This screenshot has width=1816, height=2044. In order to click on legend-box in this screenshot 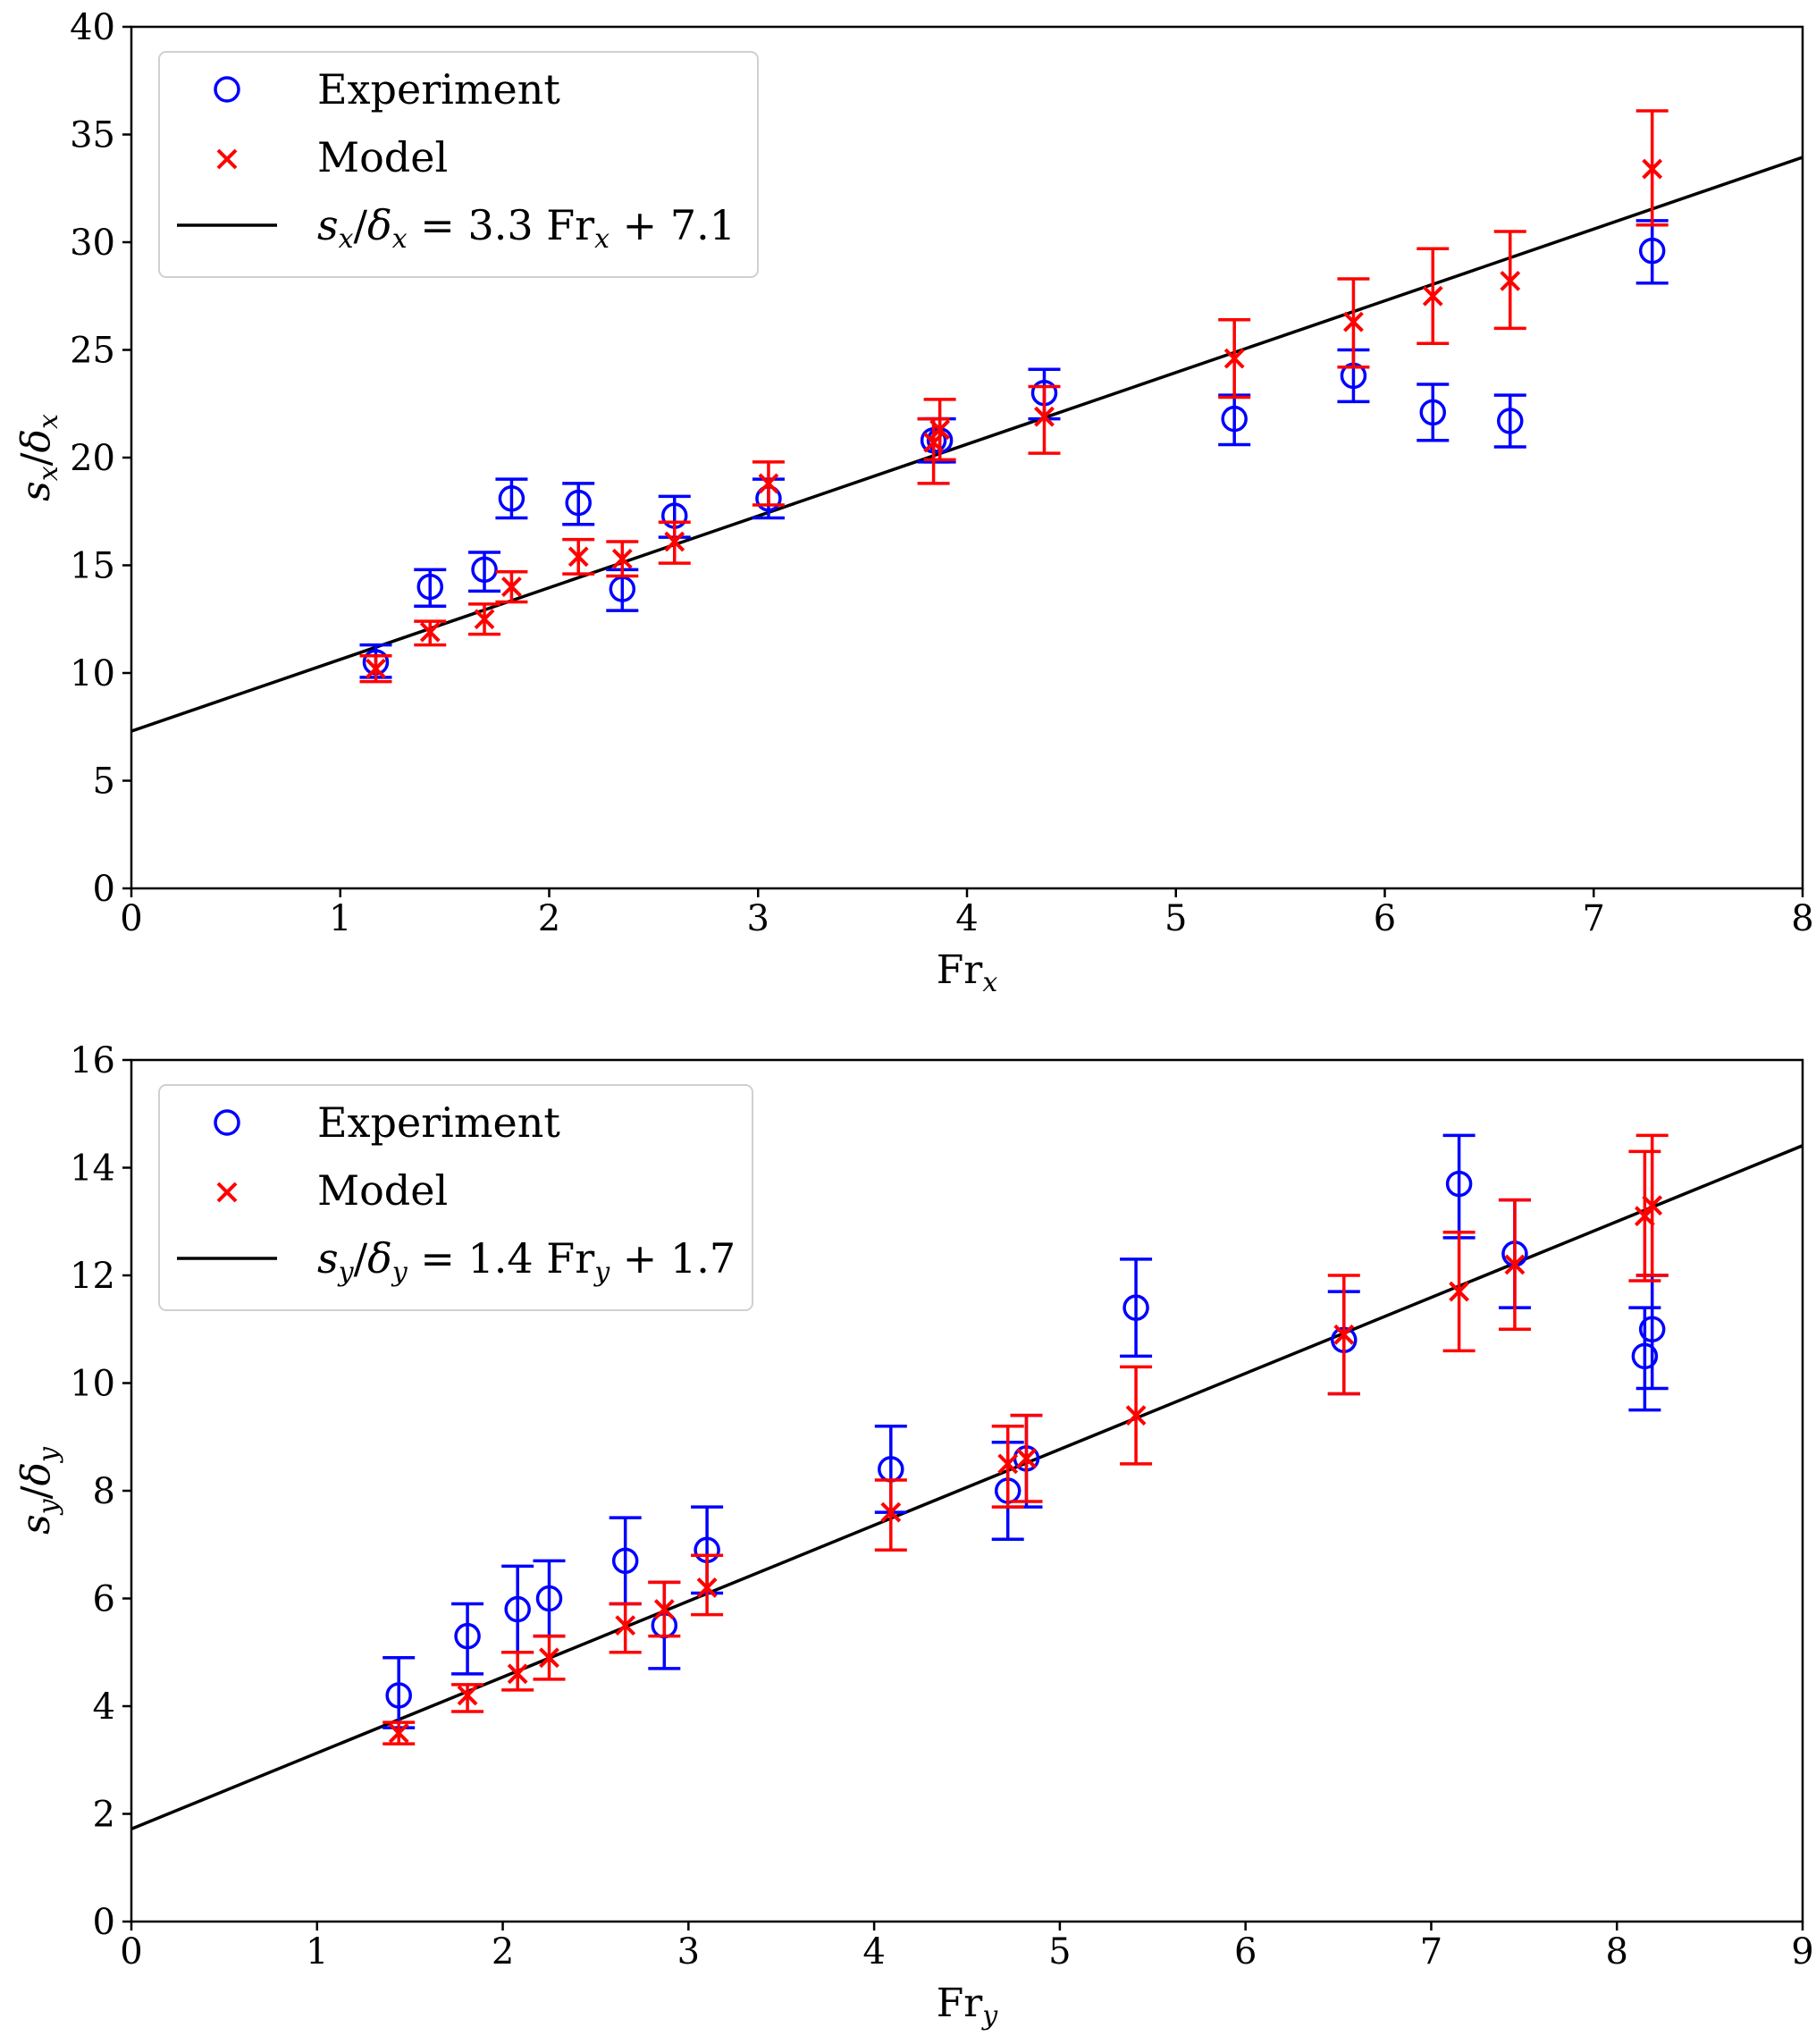, I will do `click(455, 1197)`.